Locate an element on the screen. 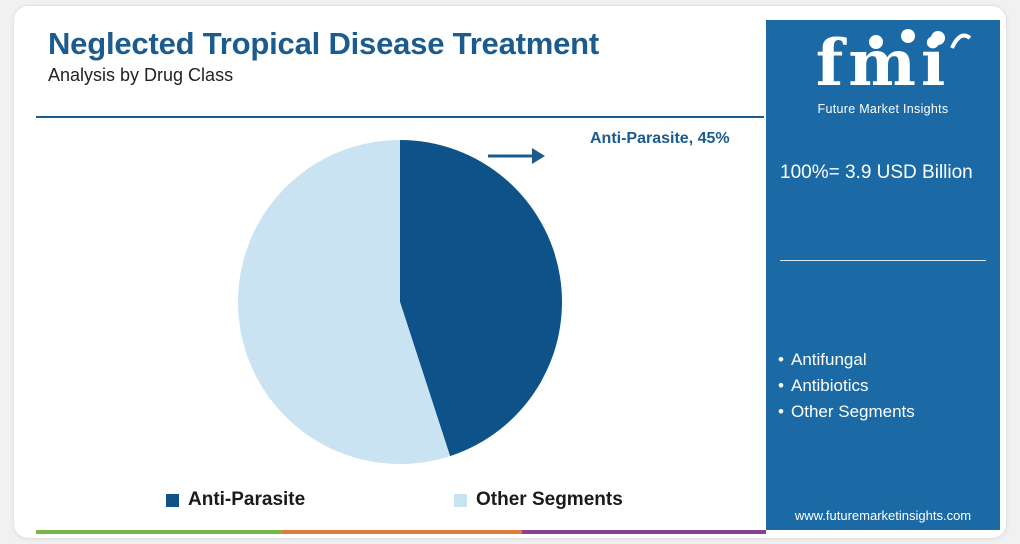 The height and width of the screenshot is (544, 1020). market-total: 100%= 3.9 USD Billion is located at coordinates (876, 172).